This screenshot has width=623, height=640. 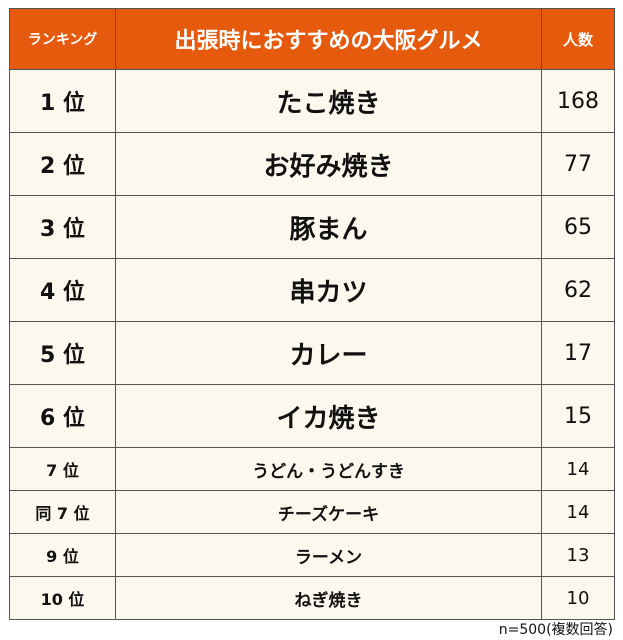 I want to click on gourmet-name-cell: 串カツ, so click(x=328, y=290).